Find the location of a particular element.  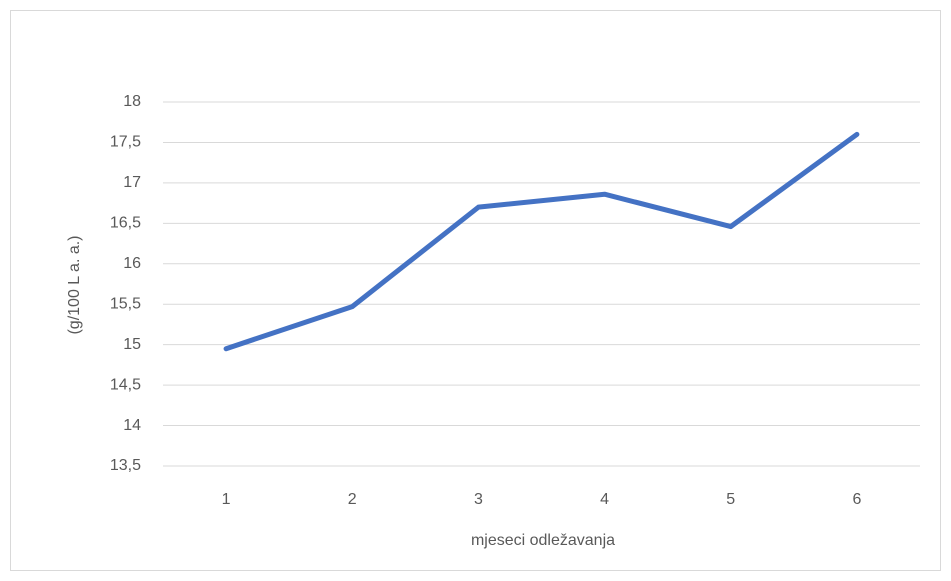

y-tick-label: 14,5 is located at coordinates (125, 384).